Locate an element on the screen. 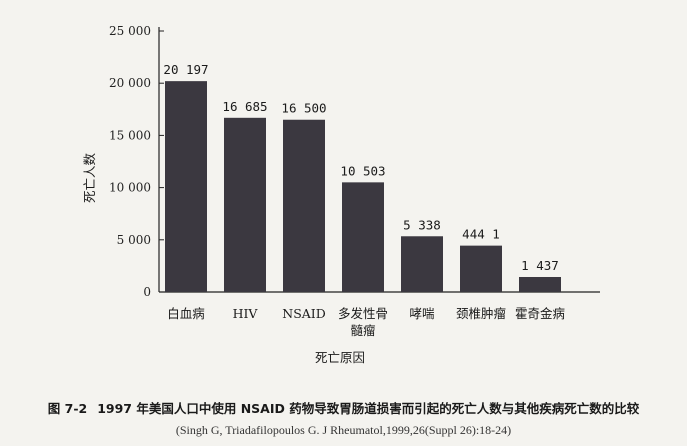 The width and height of the screenshot is (687, 446). bar-value-label: 20 197 is located at coordinates (185, 69).